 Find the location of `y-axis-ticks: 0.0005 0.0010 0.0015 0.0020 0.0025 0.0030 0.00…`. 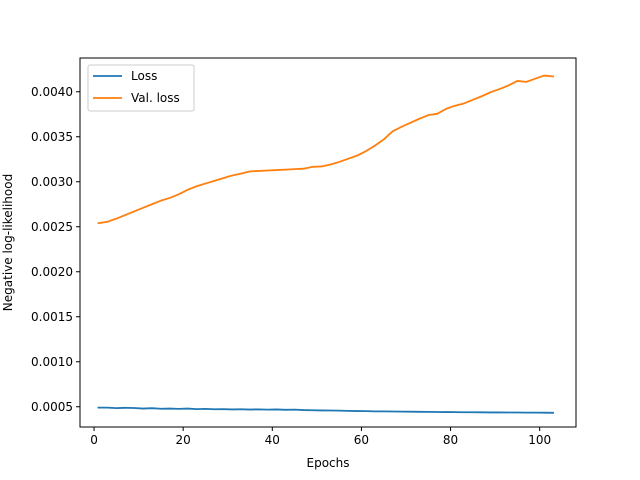

y-axis-ticks: 0.0005 0.0010 0.0015 0.0020 0.0025 0.0030 0.00… is located at coordinates (55, 249).